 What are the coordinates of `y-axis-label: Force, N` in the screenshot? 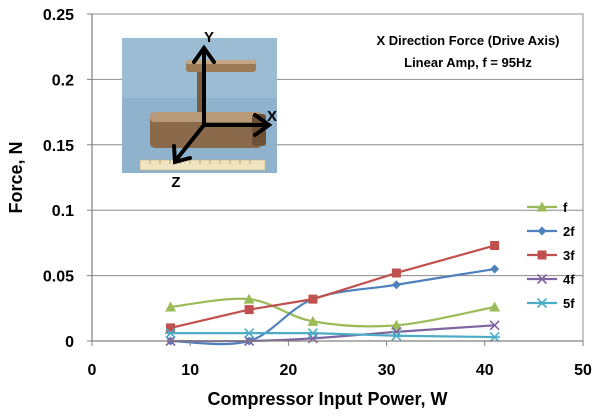 It's located at (16, 177).